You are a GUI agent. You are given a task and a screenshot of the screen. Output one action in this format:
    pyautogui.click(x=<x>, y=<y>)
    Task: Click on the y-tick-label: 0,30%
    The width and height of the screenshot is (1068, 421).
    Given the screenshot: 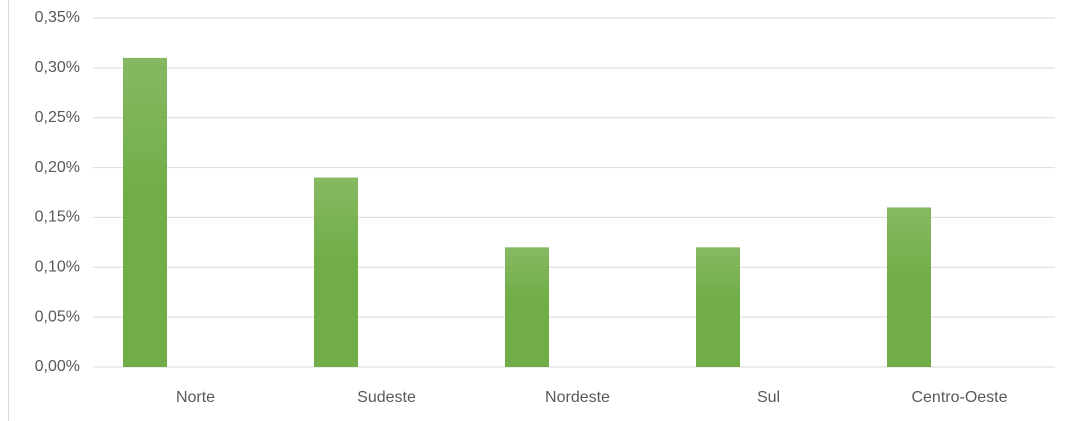 What is the action you would take?
    pyautogui.click(x=57, y=67)
    